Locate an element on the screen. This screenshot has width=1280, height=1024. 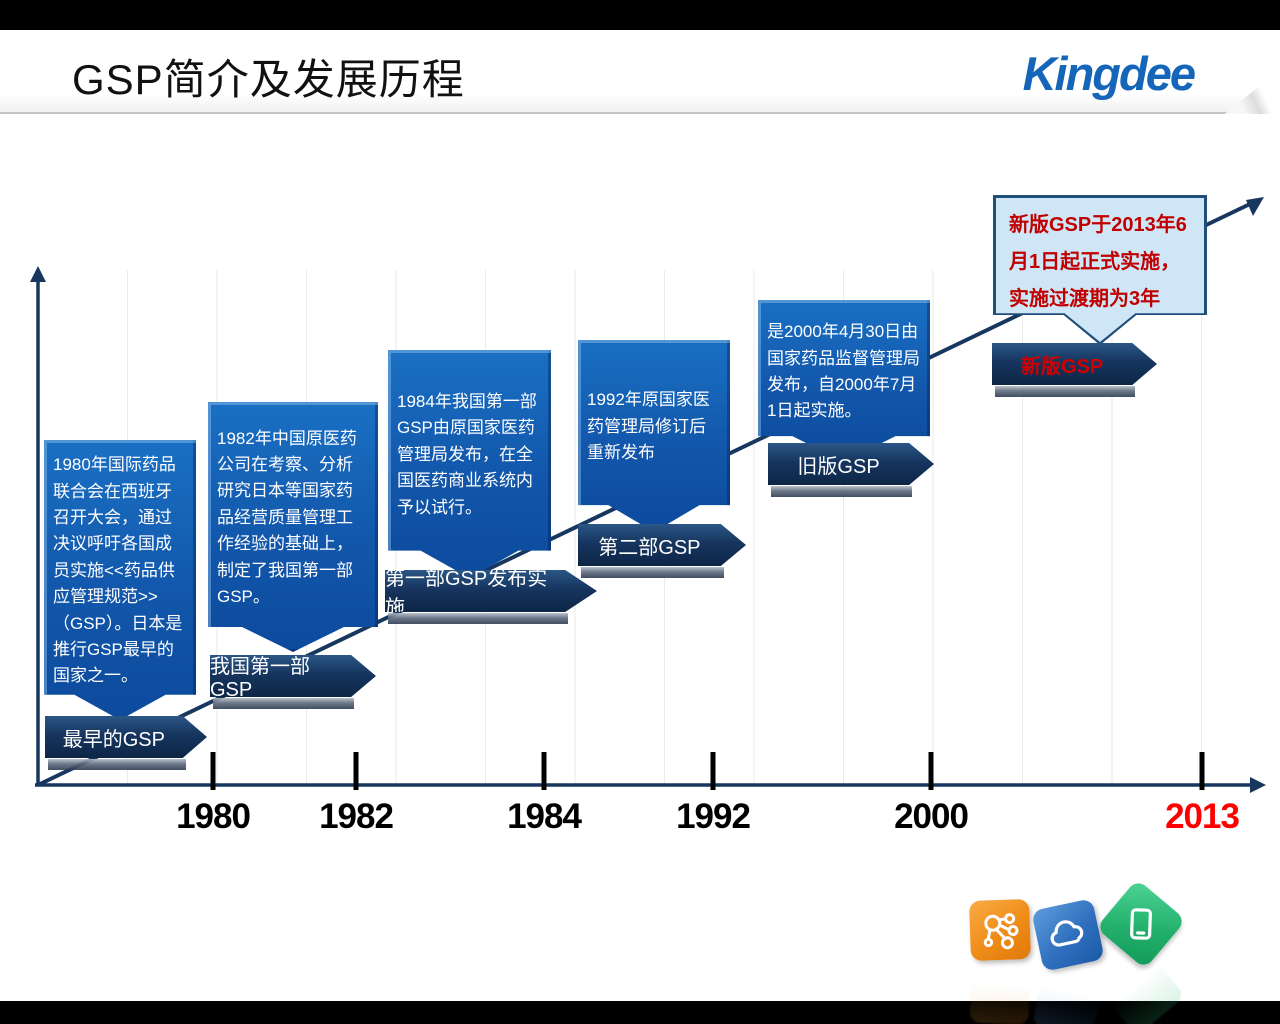
bottom-black-bar is located at coordinates (640, 1012).